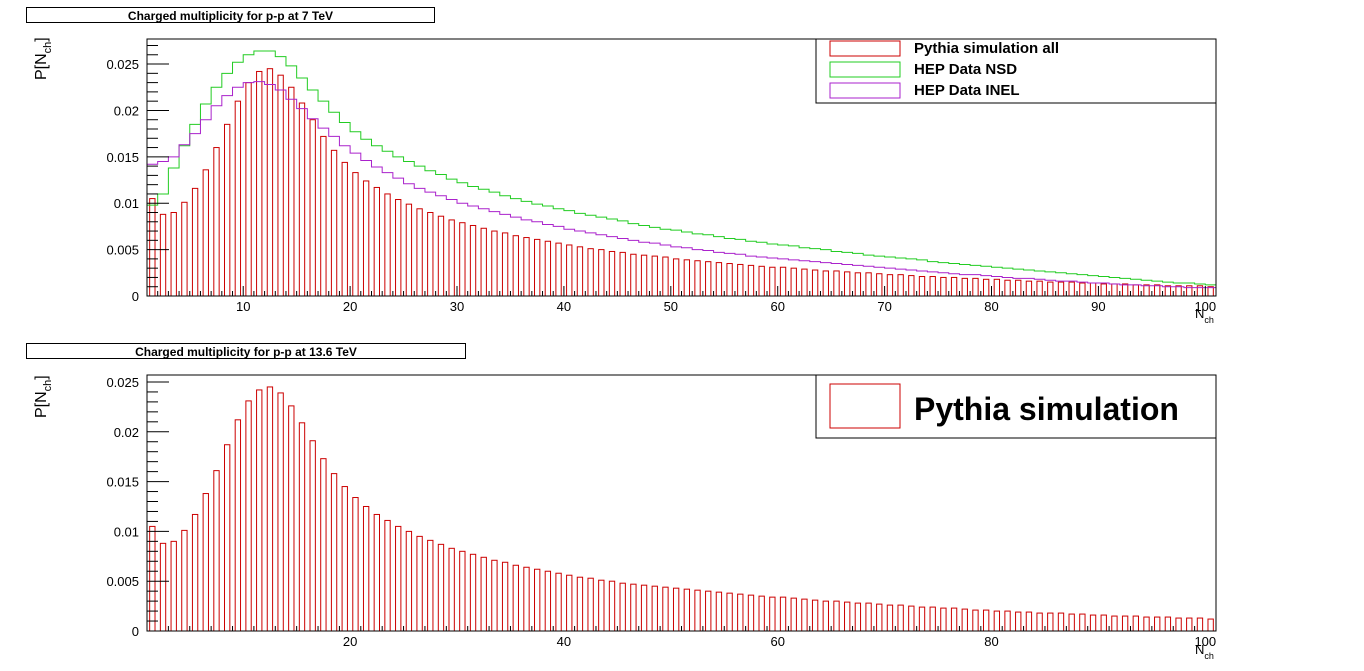  I want to click on panel1-legend-box, so click(1016, 71).